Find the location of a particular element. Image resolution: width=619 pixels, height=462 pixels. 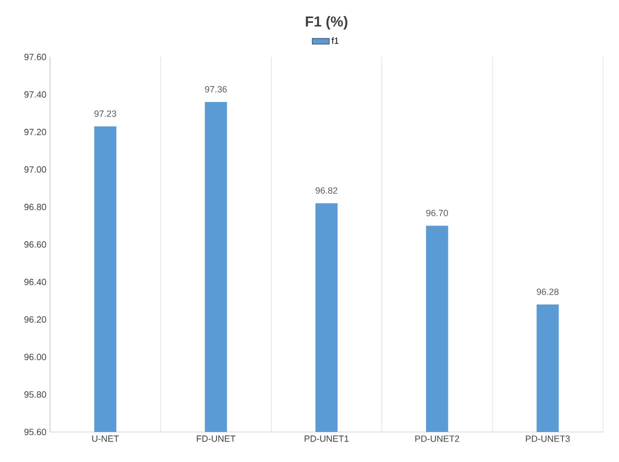

data-label: 97.23 is located at coordinates (105, 113).